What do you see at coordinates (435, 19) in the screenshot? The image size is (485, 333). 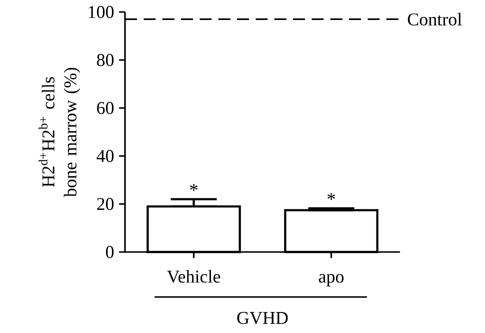 I see `ref-line-label: Control` at bounding box center [435, 19].